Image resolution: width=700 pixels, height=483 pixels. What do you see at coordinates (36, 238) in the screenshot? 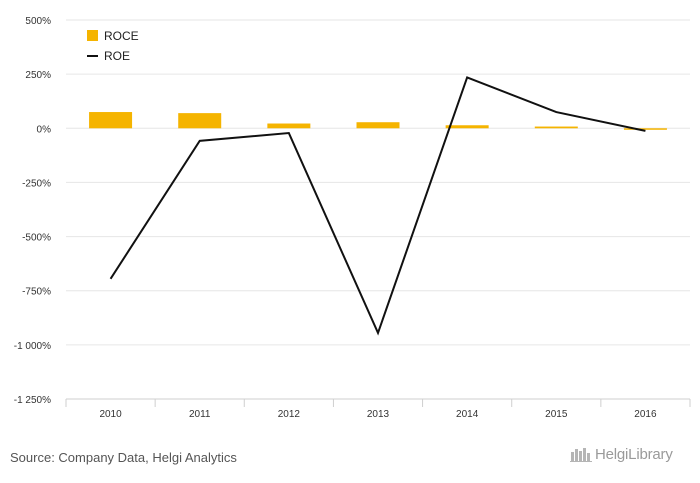
I see `y-tick-label: -500%` at bounding box center [36, 238].